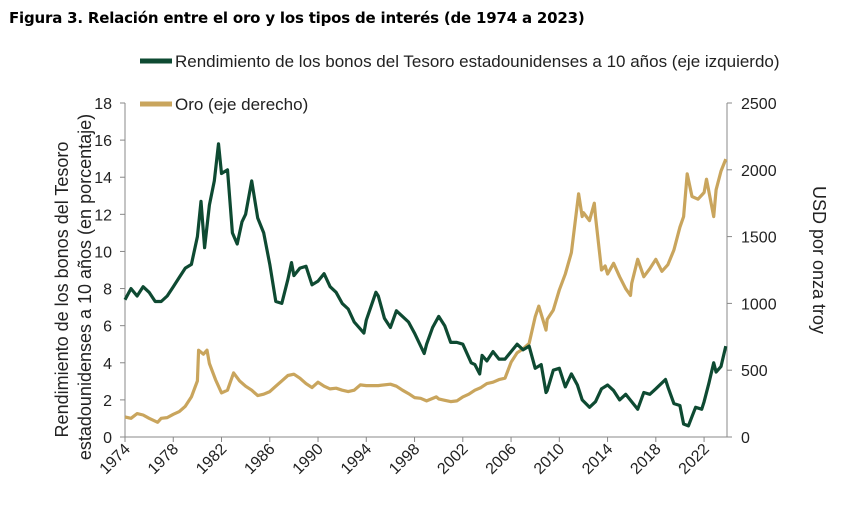 This screenshot has height=507, width=850. What do you see at coordinates (759, 171) in the screenshot?
I see `y-right-tick-label: 2000` at bounding box center [759, 171].